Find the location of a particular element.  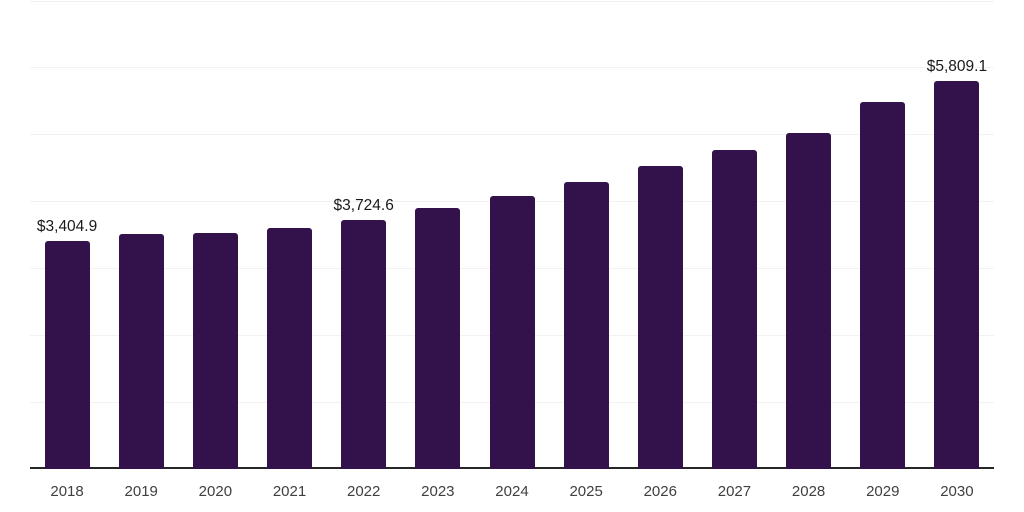

bar-2029 is located at coordinates (883, 285).